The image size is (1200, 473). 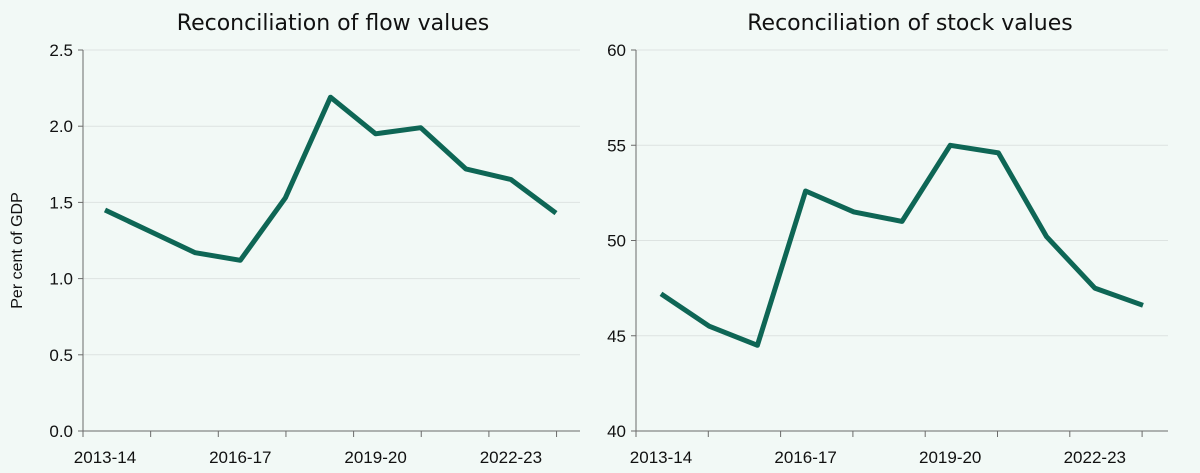 What do you see at coordinates (910, 23) in the screenshot?
I see `chart-title: Reconciliation of stock values` at bounding box center [910, 23].